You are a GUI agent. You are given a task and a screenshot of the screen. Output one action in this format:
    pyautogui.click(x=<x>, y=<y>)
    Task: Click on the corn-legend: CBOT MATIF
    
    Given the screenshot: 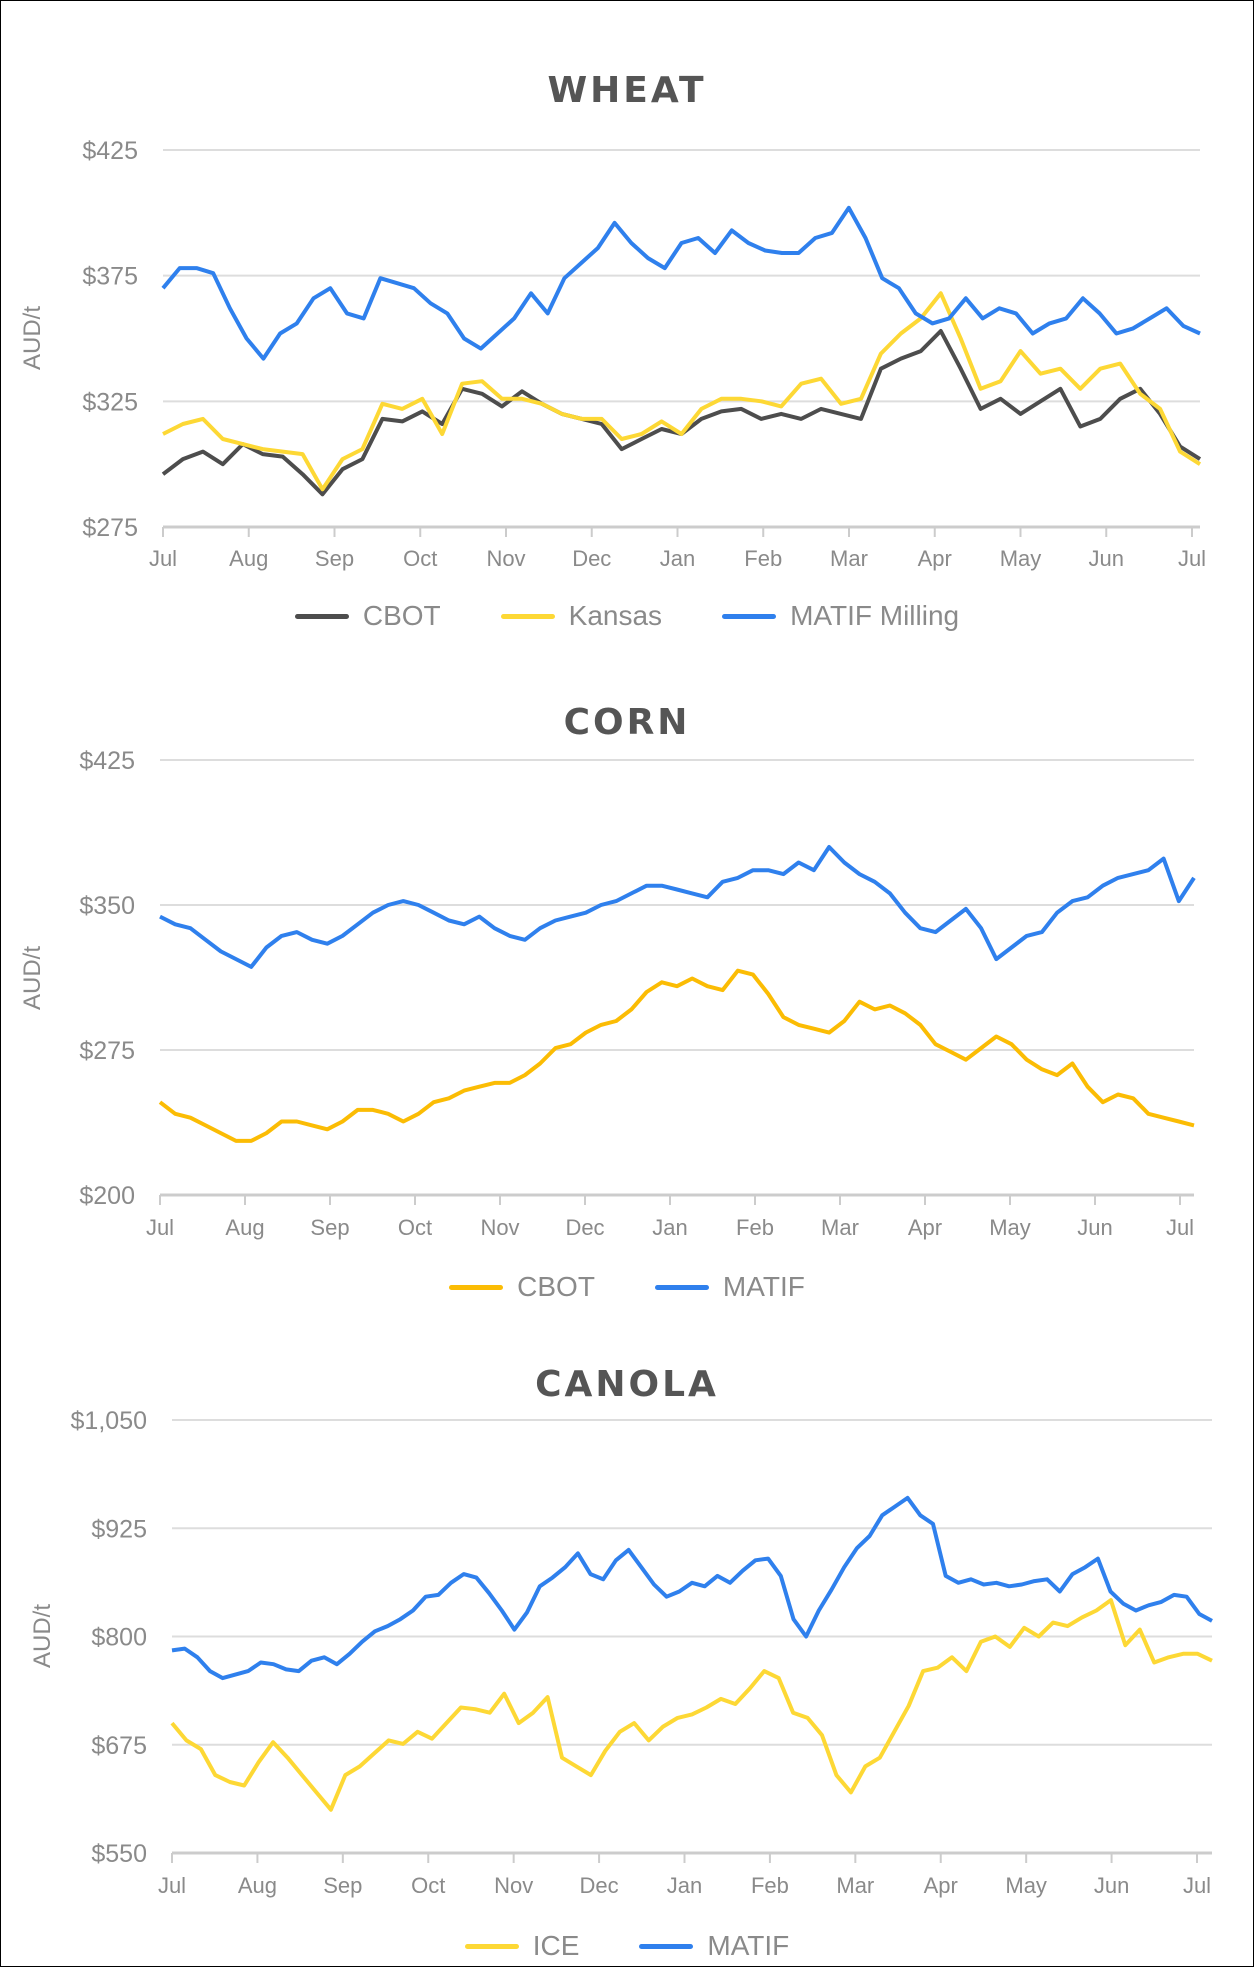 What is the action you would take?
    pyautogui.click(x=627, y=1287)
    